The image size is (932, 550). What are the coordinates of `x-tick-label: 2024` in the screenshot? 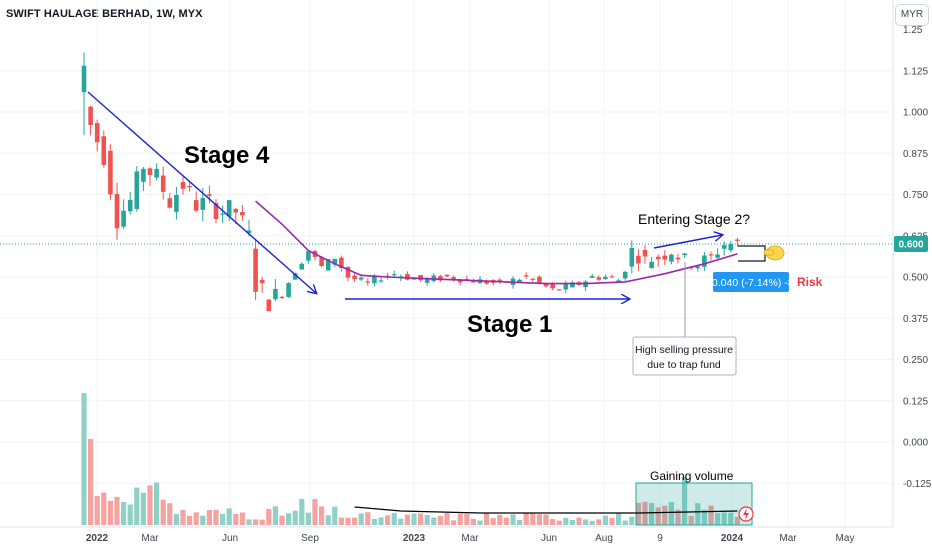 It's located at (732, 538).